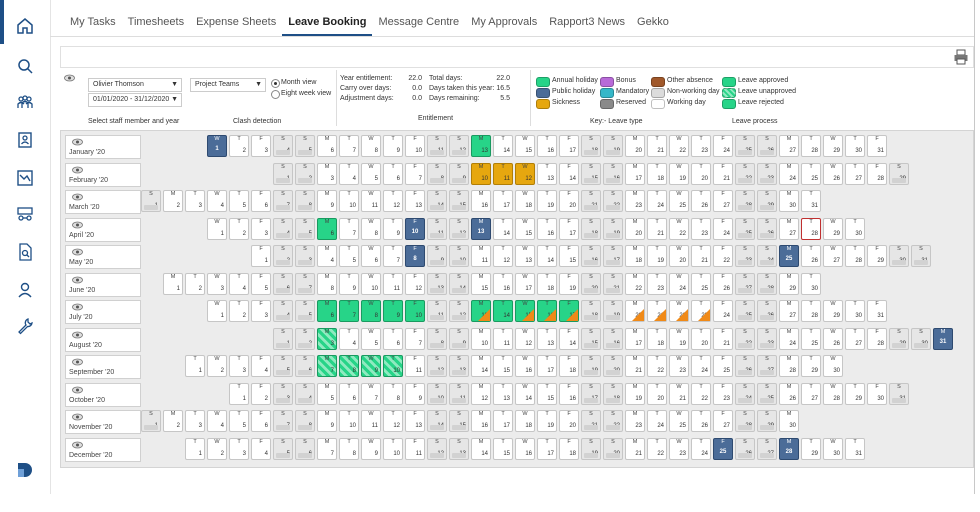 The image size is (980, 512). Describe the element at coordinates (525, 283) in the screenshot. I see `calendar-day: W 17` at that location.